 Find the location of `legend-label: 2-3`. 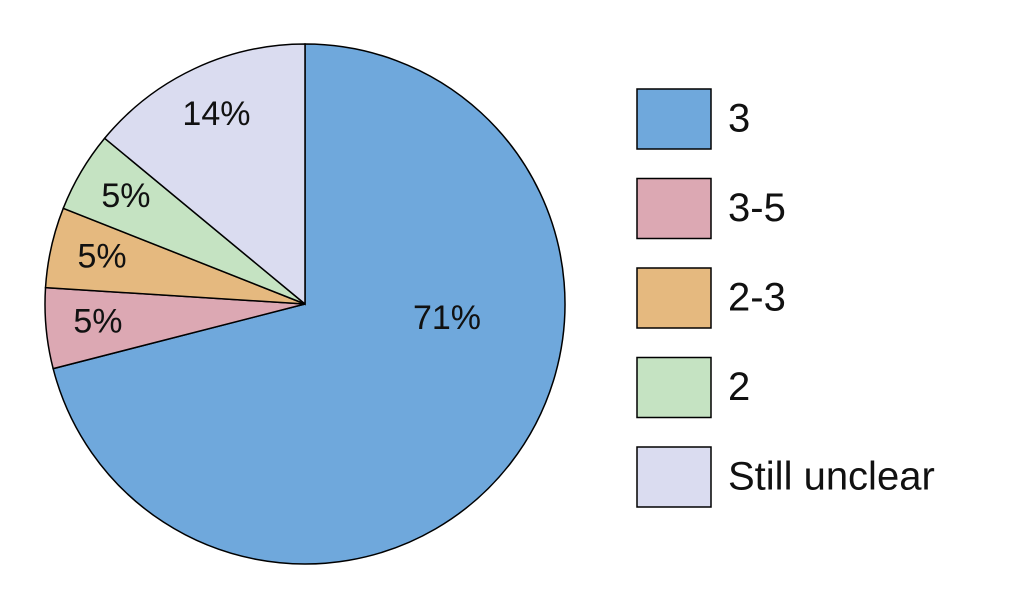

legend-label: 2-3 is located at coordinates (757, 298).